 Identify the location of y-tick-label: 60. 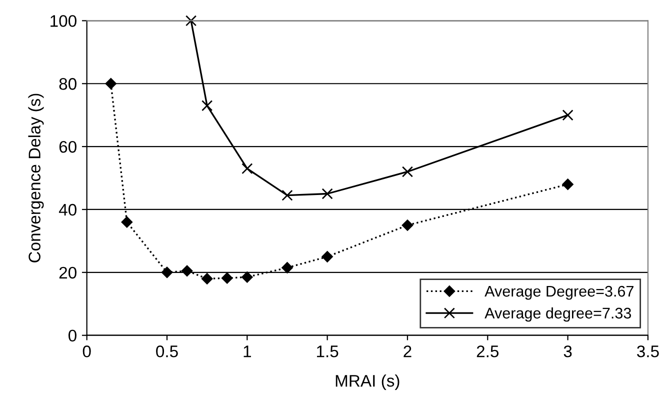
(67, 146).